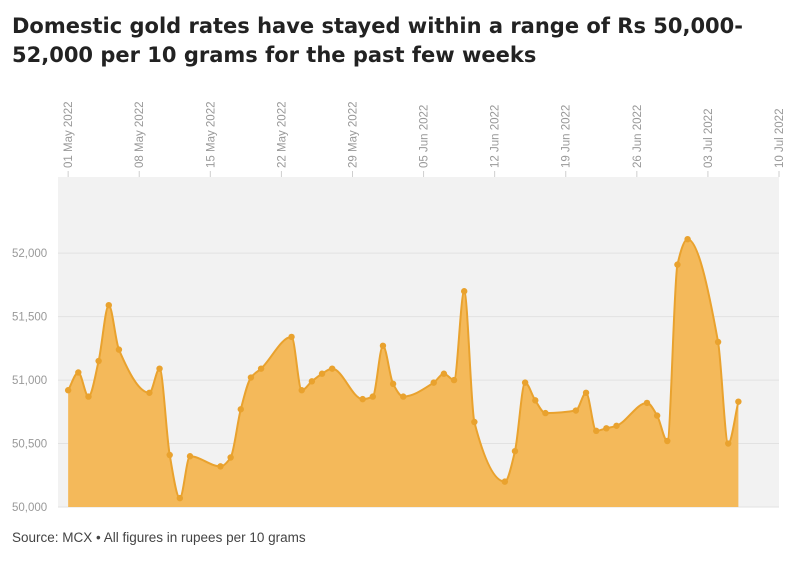  I want to click on y-tick-label: 51,000, so click(29, 381).